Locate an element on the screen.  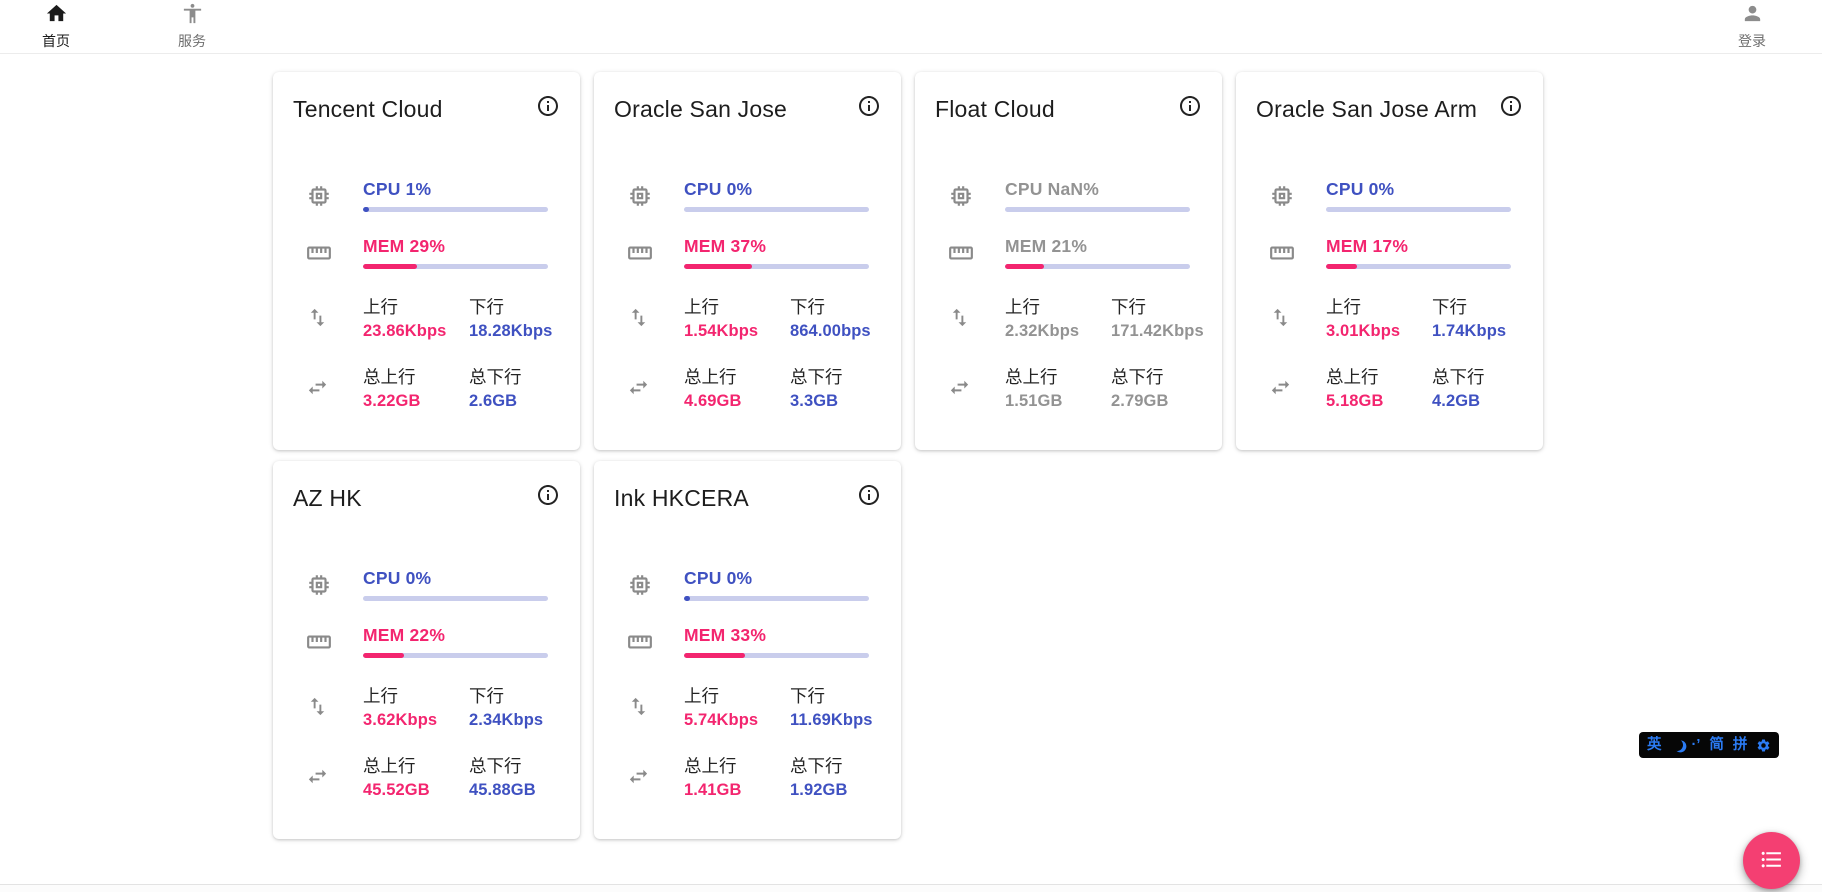
ime-toolbar: 英 ·’ 简 拼 is located at coordinates (1709, 745).